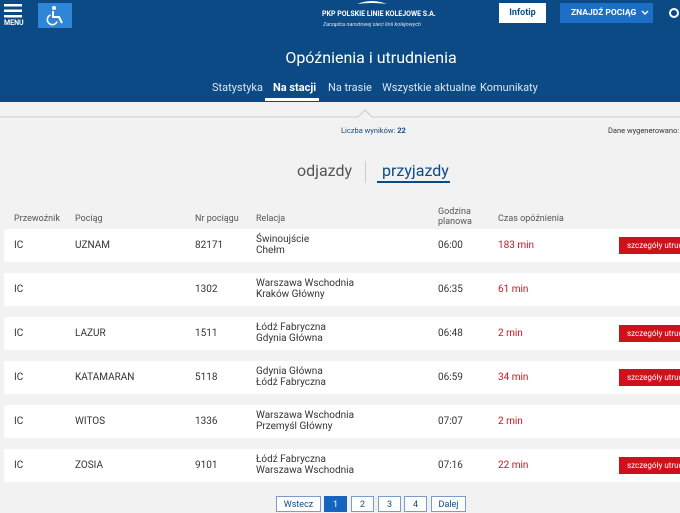 The width and height of the screenshot is (680, 513). I want to click on planned-time: 06:00, so click(450, 245).